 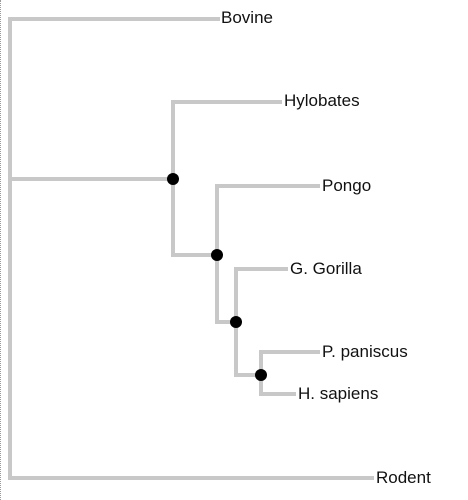 What do you see at coordinates (261, 375) in the screenshot?
I see `node-pan-homo` at bounding box center [261, 375].